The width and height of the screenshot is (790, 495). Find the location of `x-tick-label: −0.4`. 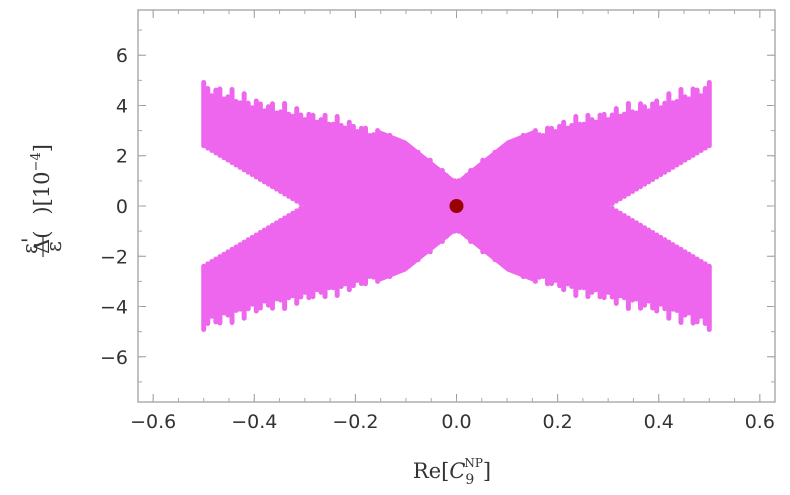

x-tick-label: −0.4 is located at coordinates (254, 422).